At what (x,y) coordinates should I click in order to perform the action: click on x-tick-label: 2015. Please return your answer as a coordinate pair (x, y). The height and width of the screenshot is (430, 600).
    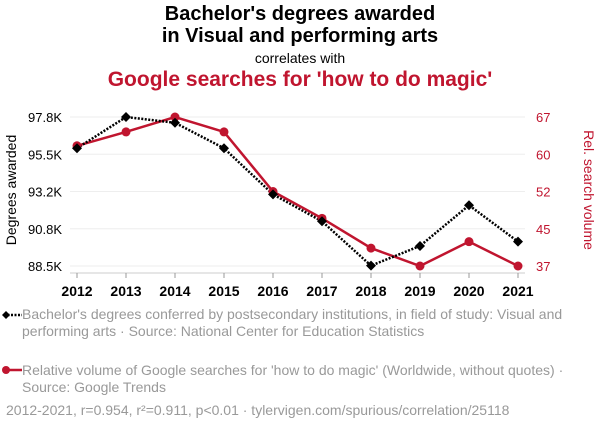
    Looking at the image, I should click on (223, 291).